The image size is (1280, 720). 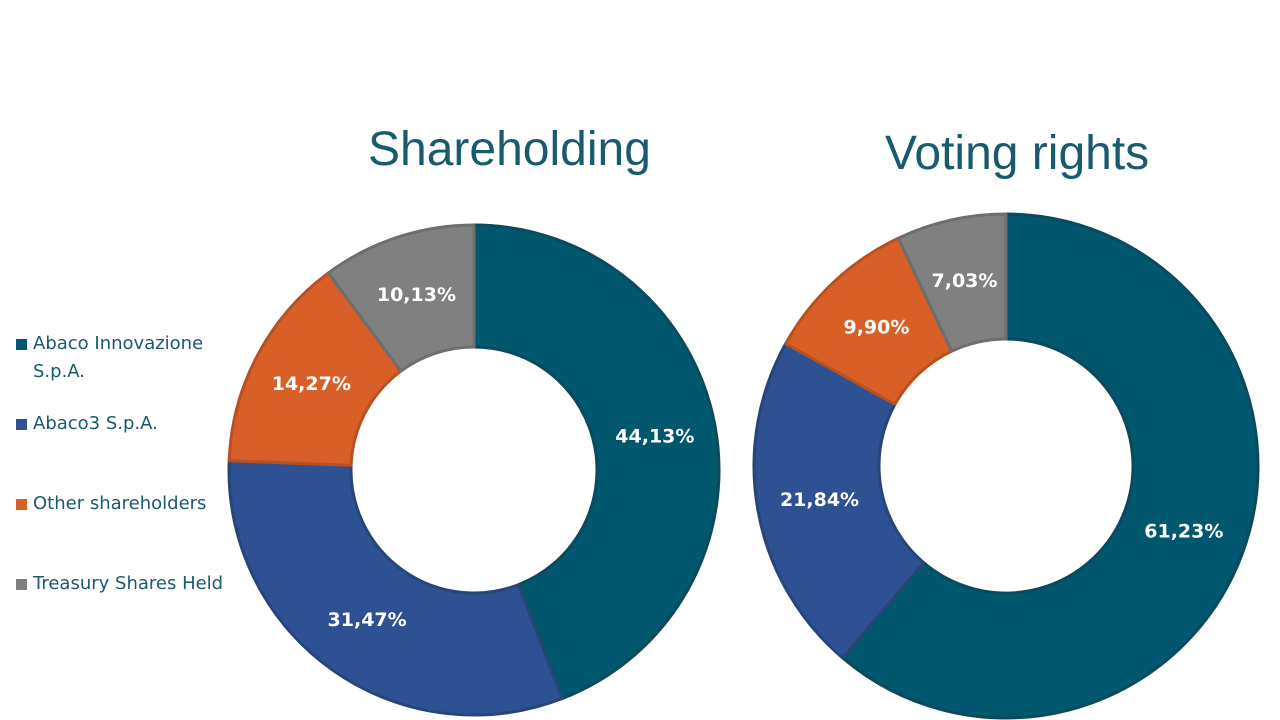 What do you see at coordinates (367, 620) in the screenshot?
I see `shareholding-label-abaco3: 31,47%` at bounding box center [367, 620].